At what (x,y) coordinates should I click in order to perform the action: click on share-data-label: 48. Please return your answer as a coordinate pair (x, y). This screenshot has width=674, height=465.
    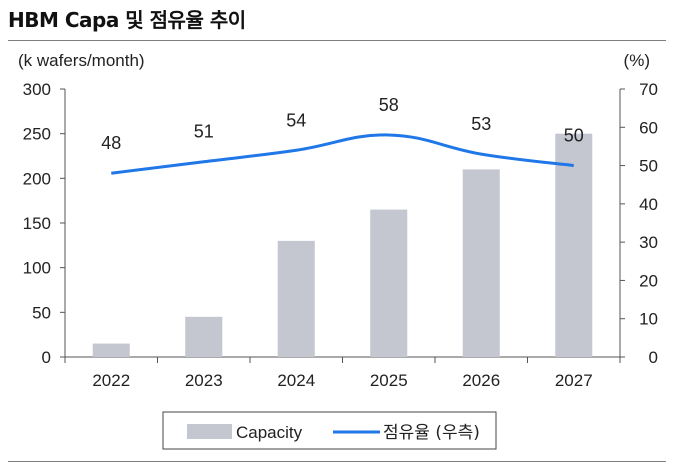
    Looking at the image, I should click on (111, 143).